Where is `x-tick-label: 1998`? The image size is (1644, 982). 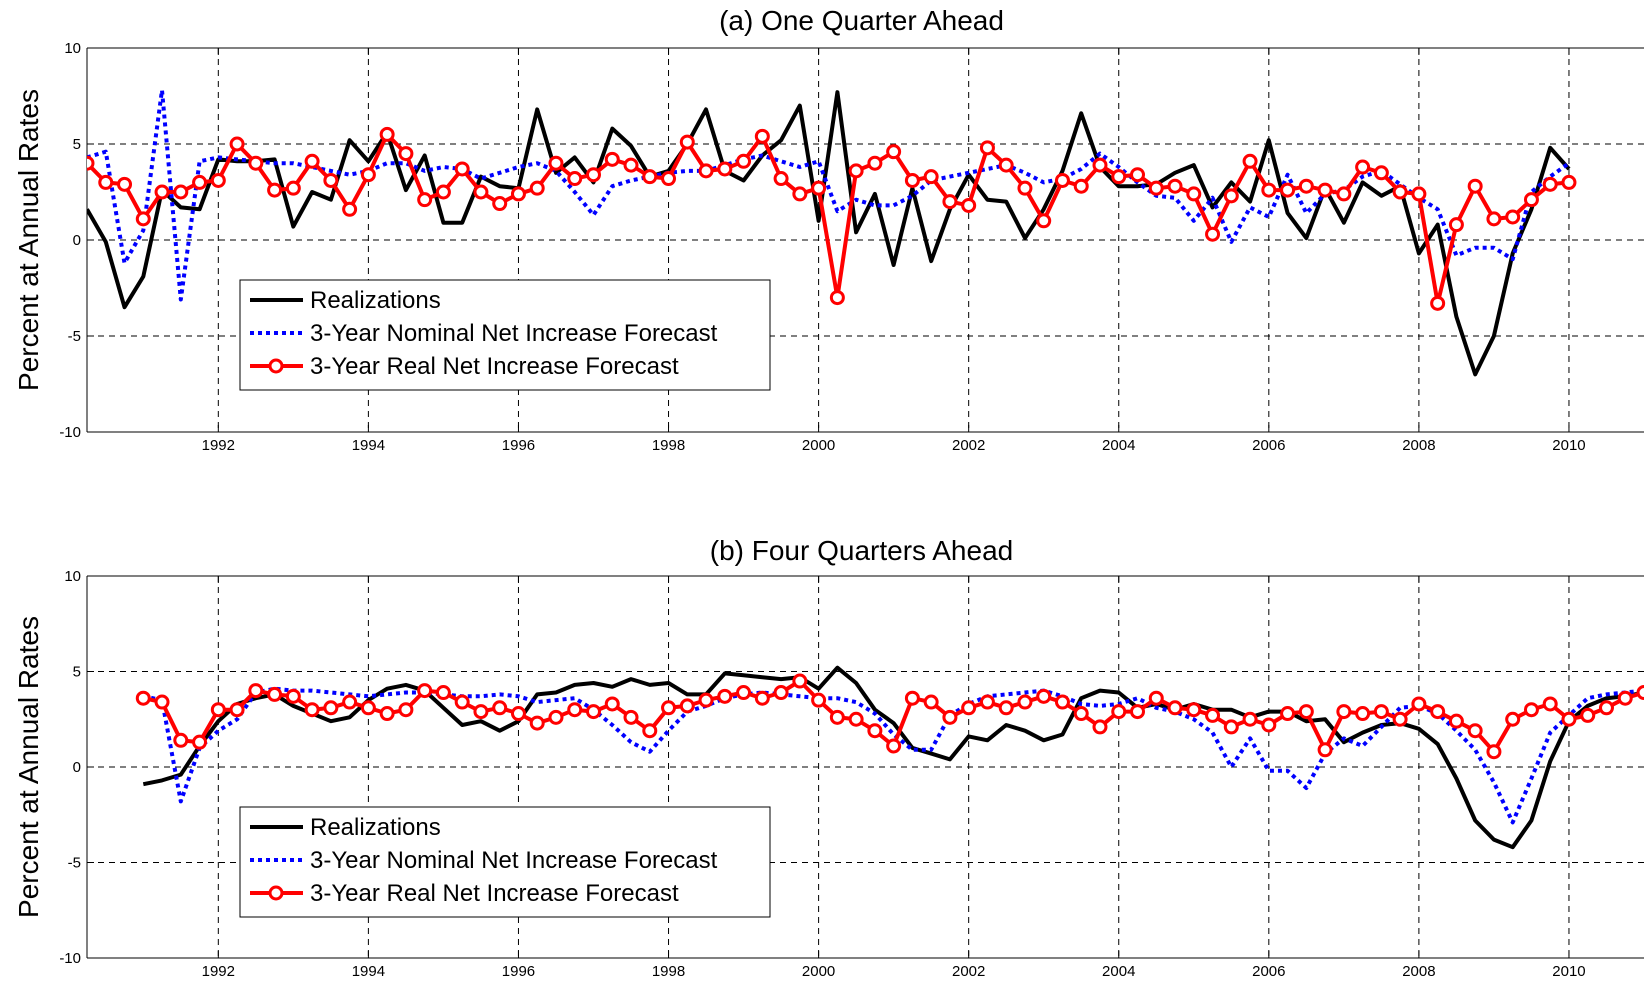 x-tick-label: 1998 is located at coordinates (668, 445).